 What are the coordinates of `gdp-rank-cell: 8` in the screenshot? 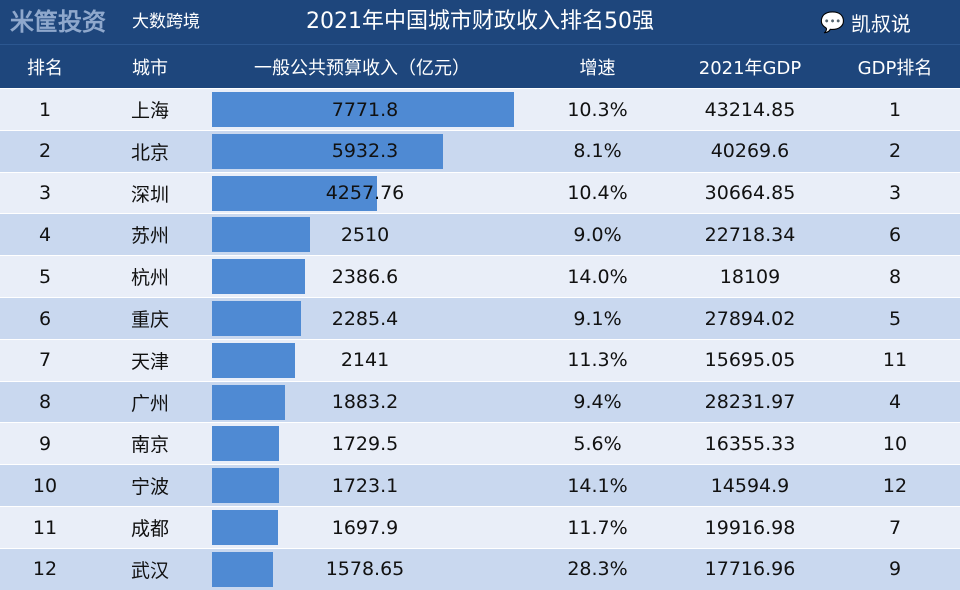 It's located at (895, 276).